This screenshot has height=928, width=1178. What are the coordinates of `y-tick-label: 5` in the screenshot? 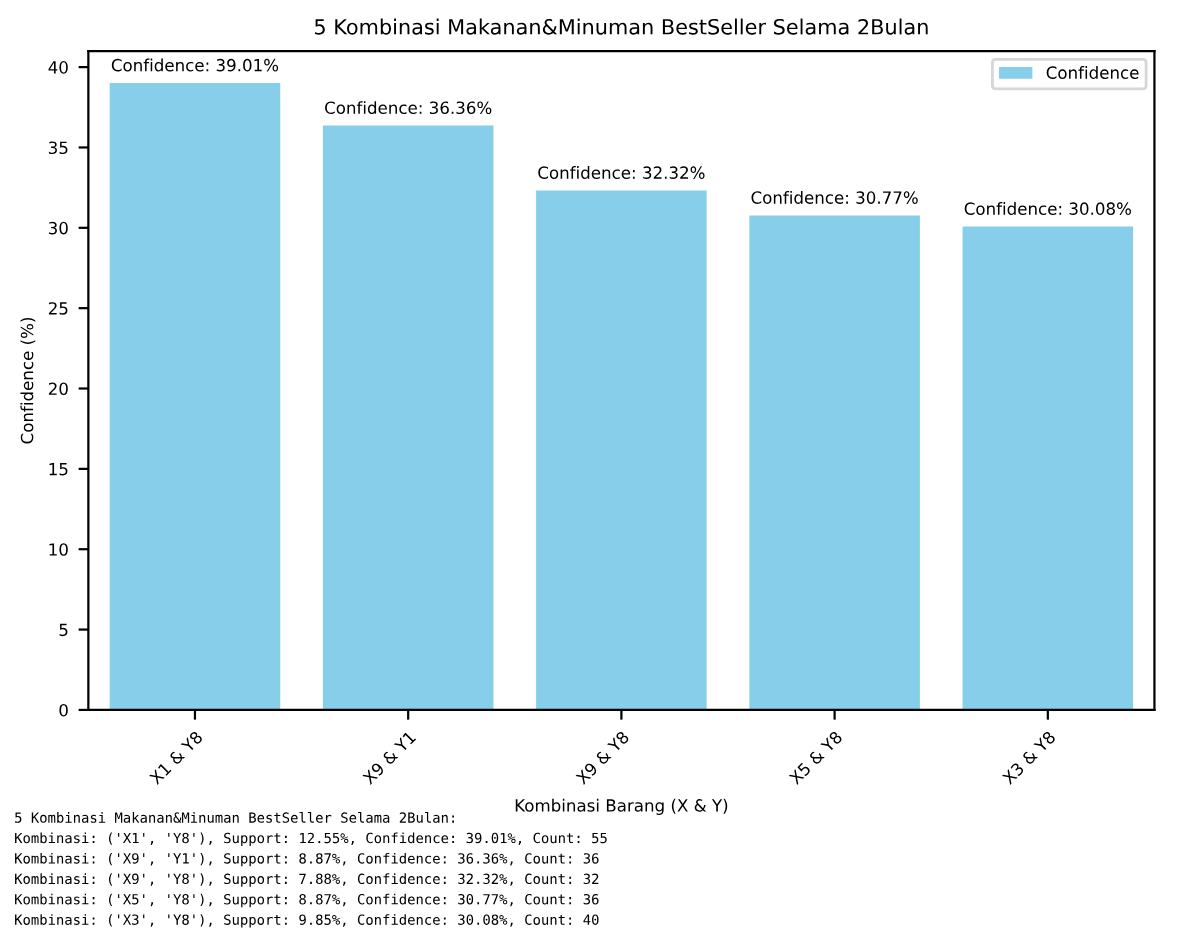 It's located at (63, 630).